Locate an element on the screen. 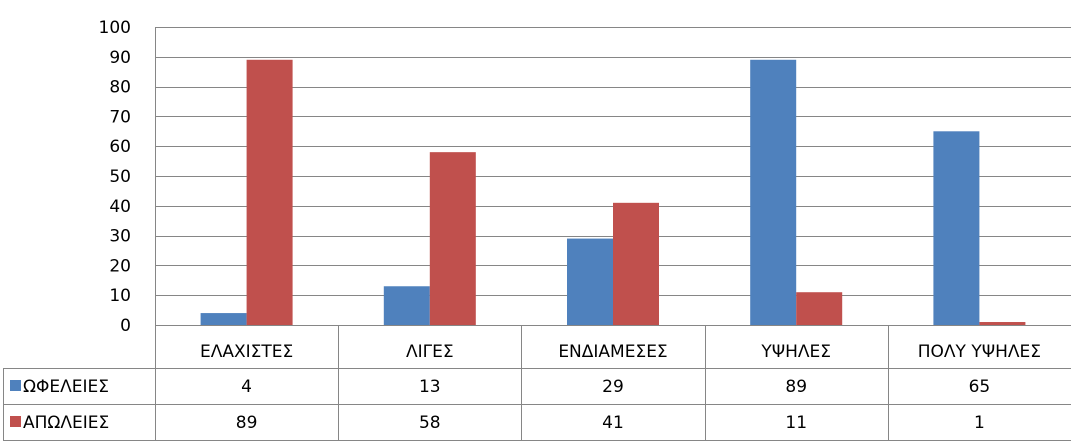  y-tick-label: 80 is located at coordinates (120, 88).